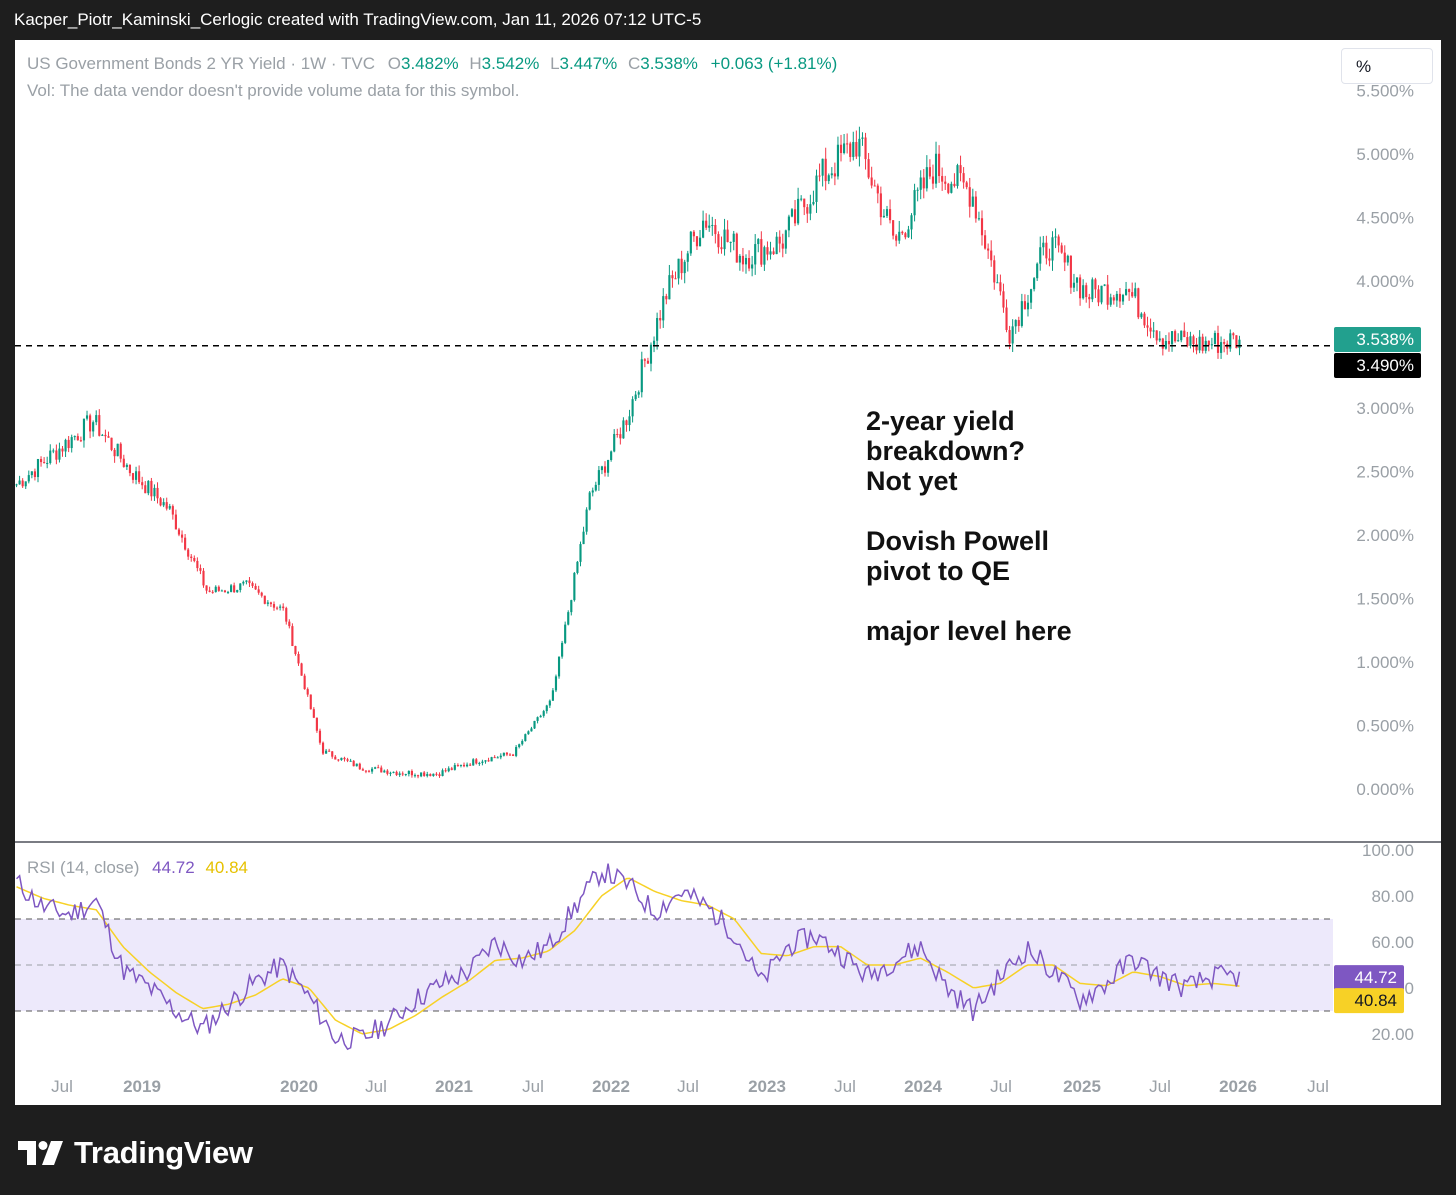 This screenshot has height=1195, width=1456. Describe the element at coordinates (588, 63) in the screenshot. I see `low-value: 3.447%` at that location.